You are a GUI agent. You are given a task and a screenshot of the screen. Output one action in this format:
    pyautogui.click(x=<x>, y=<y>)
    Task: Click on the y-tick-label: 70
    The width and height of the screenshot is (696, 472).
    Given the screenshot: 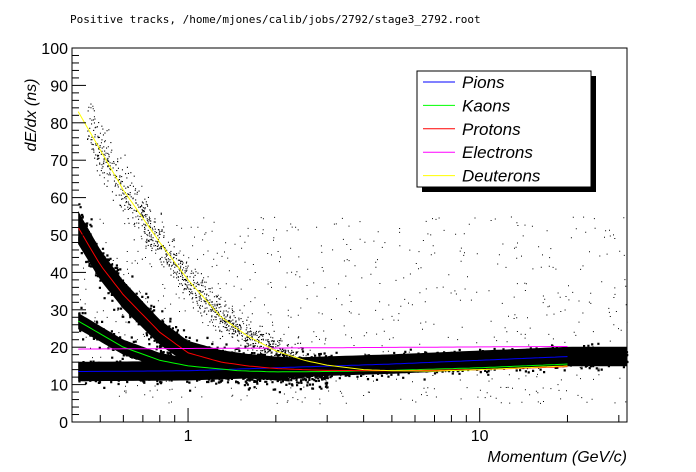 What is the action you would take?
    pyautogui.click(x=59, y=161)
    